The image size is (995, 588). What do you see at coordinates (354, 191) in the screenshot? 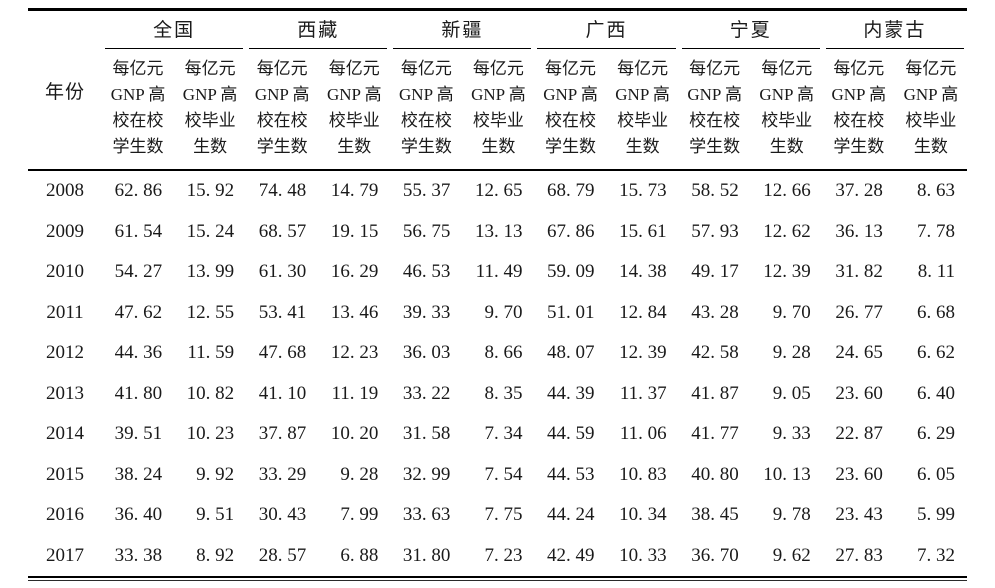
I see `value-cell: 14. 79` at bounding box center [354, 191].